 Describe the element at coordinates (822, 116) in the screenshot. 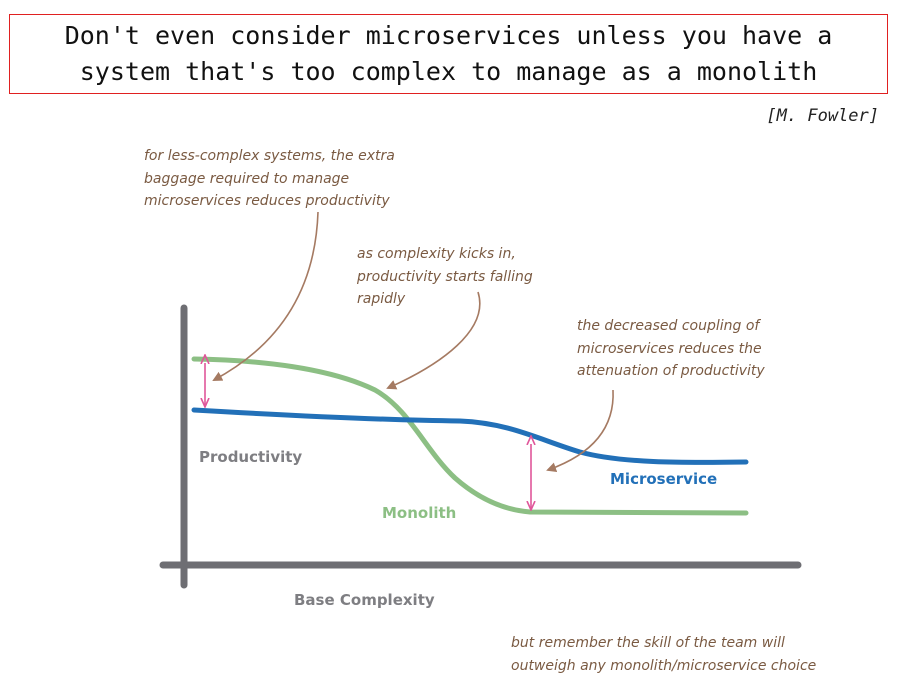

I see `quote-attribution: [M. Fowler]` at that location.